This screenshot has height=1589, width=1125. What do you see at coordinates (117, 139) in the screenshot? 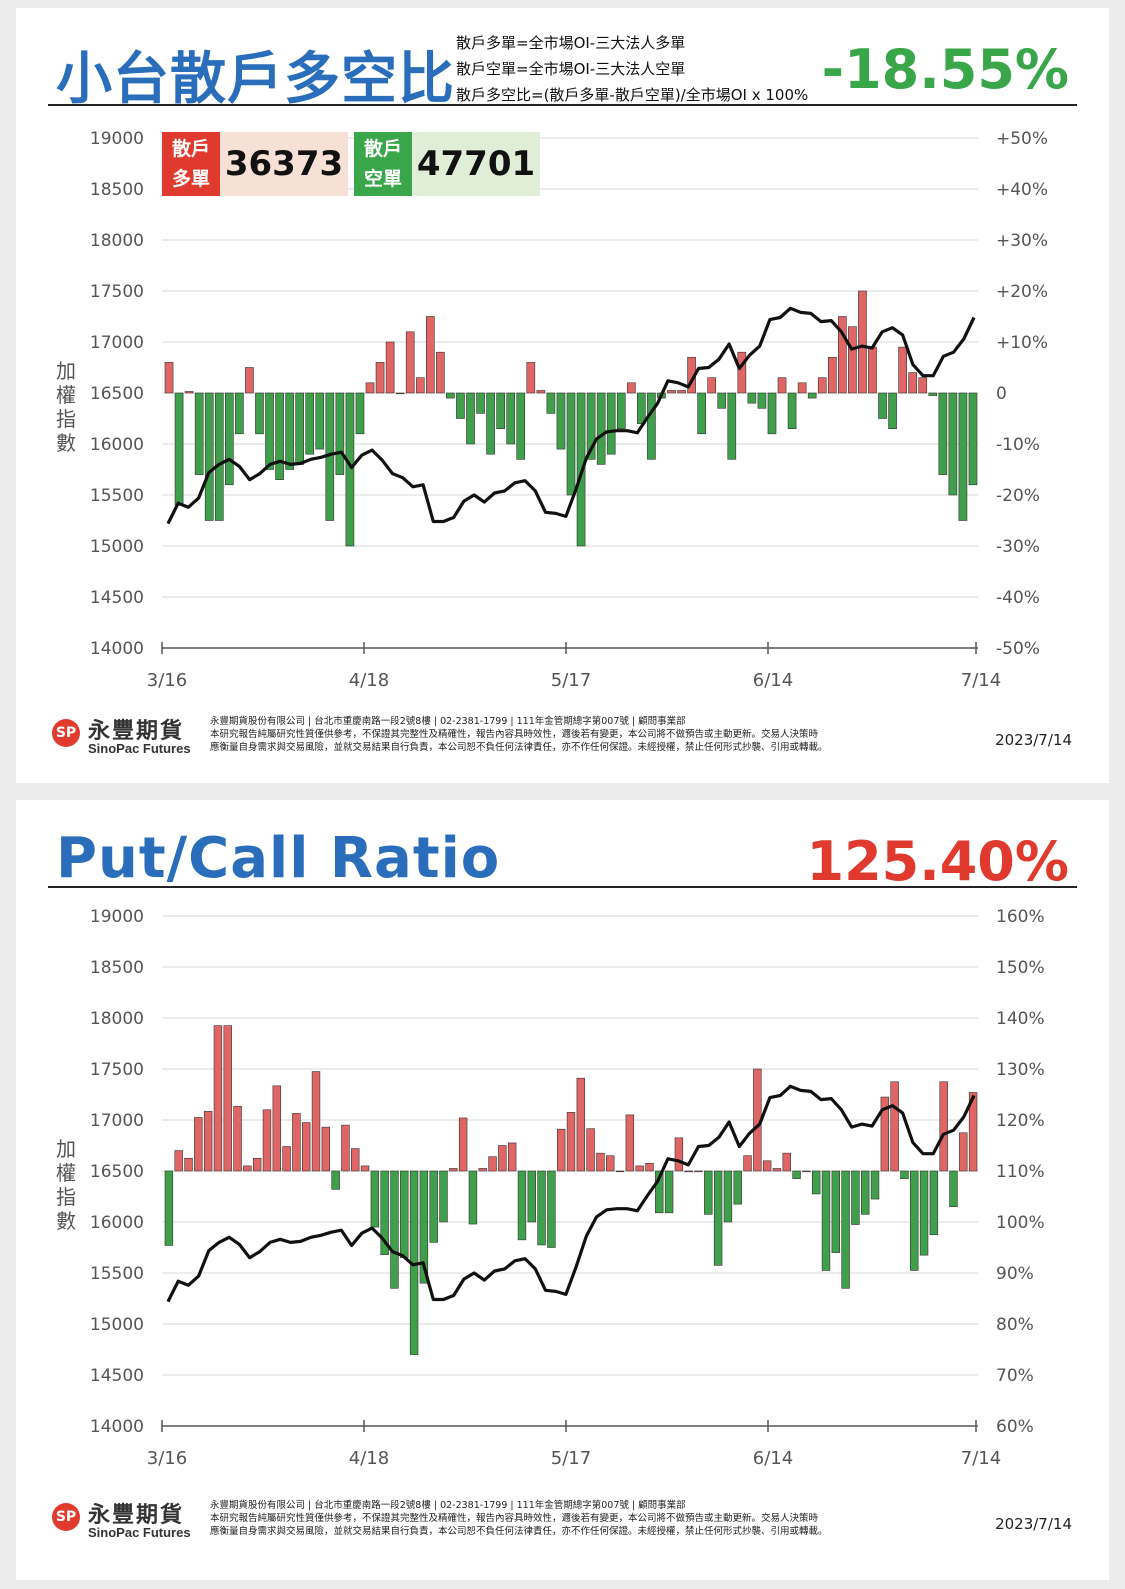
I see `y-left-tick-label: 19000` at bounding box center [117, 139].